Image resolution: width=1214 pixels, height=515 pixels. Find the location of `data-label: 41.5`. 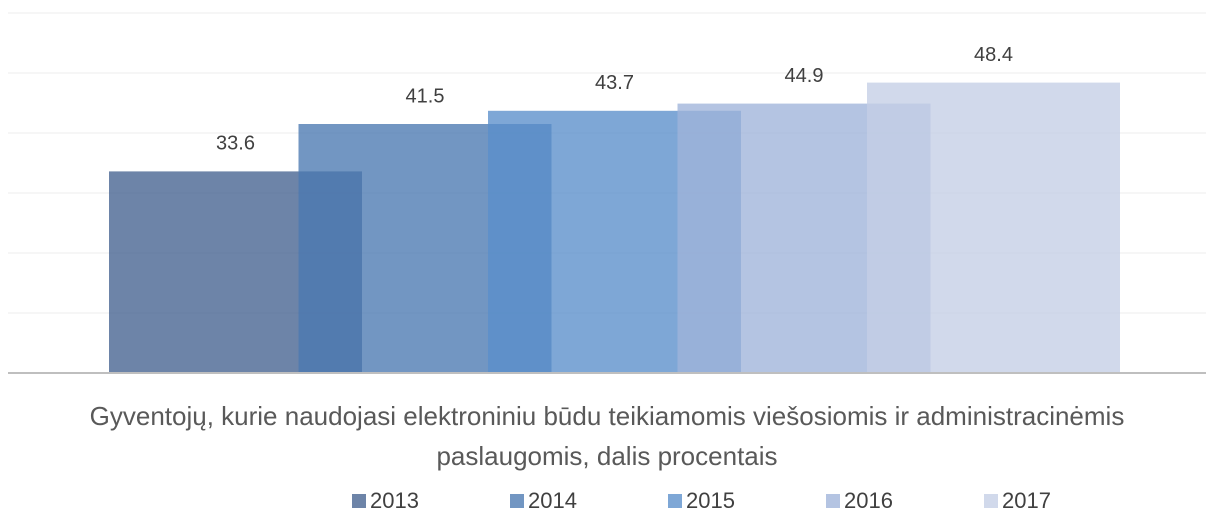

data-label: 41.5 is located at coordinates (425, 96).